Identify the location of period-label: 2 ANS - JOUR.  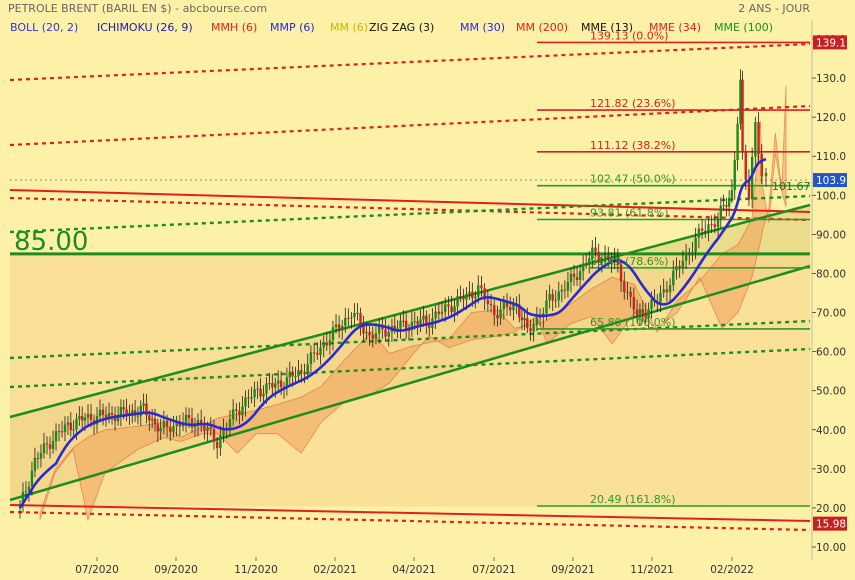
(774, 8).